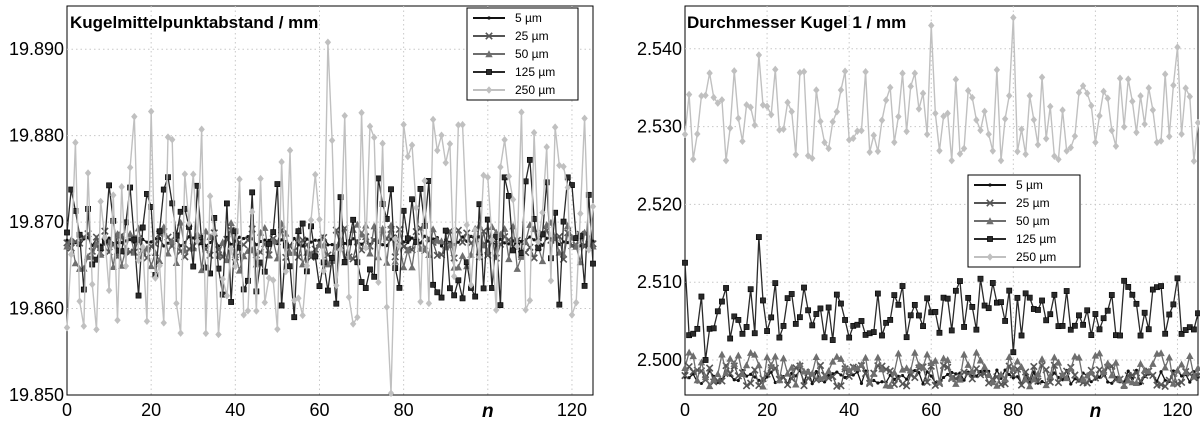  I want to click on y-tick-label: 2.530, so click(659, 127).